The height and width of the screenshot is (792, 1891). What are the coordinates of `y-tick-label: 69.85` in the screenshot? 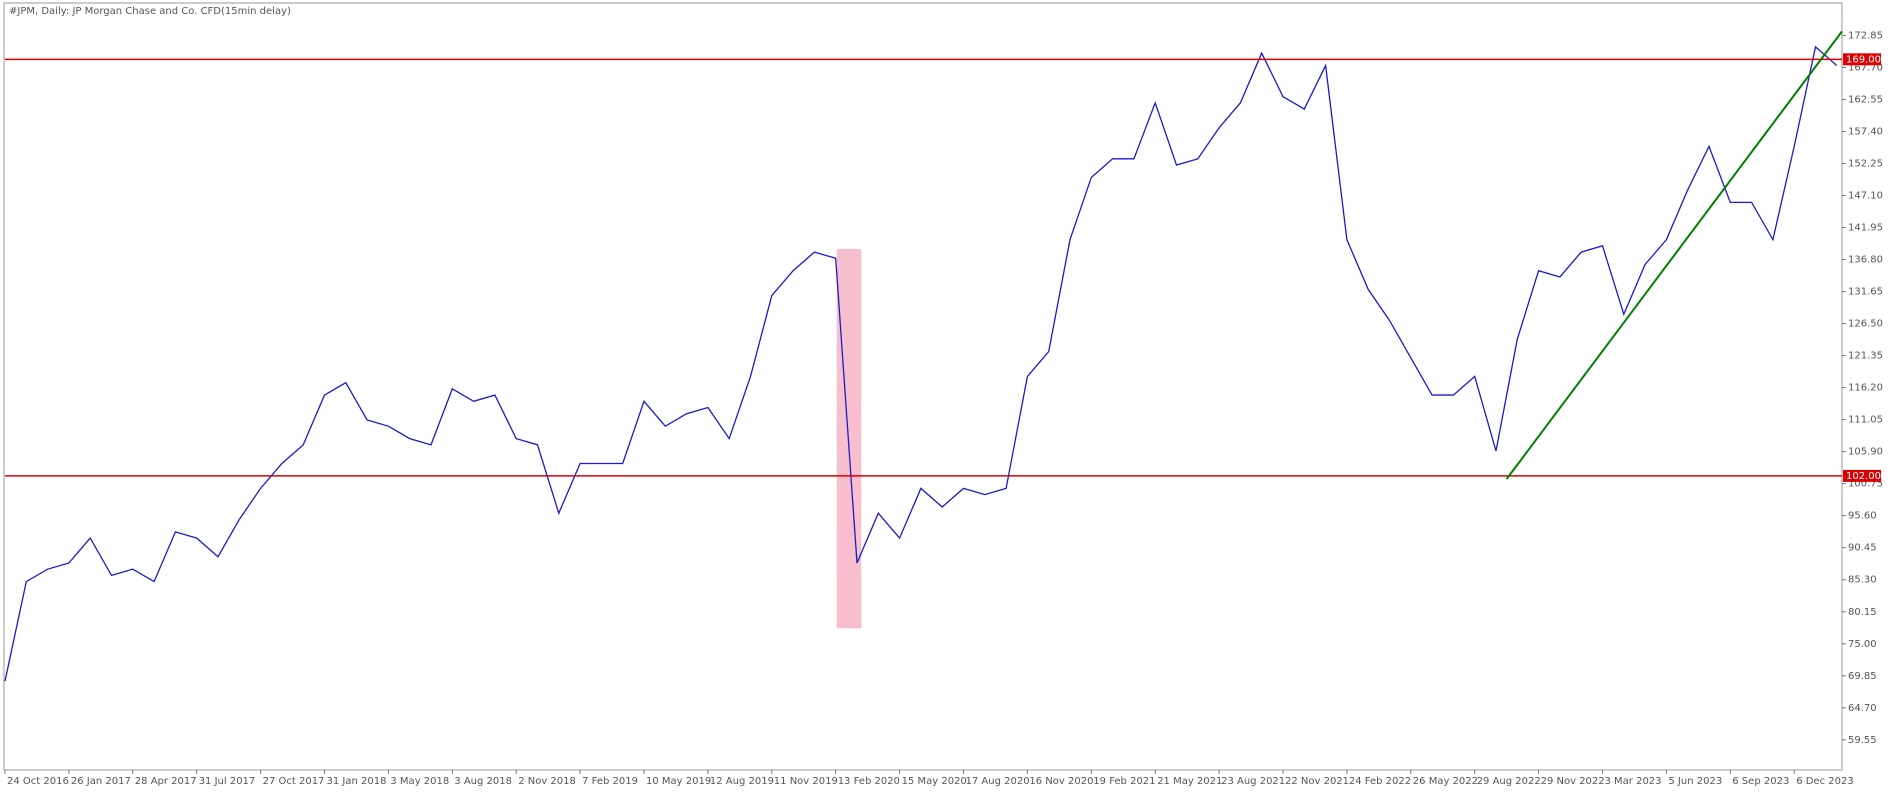 It's located at (1862, 676).